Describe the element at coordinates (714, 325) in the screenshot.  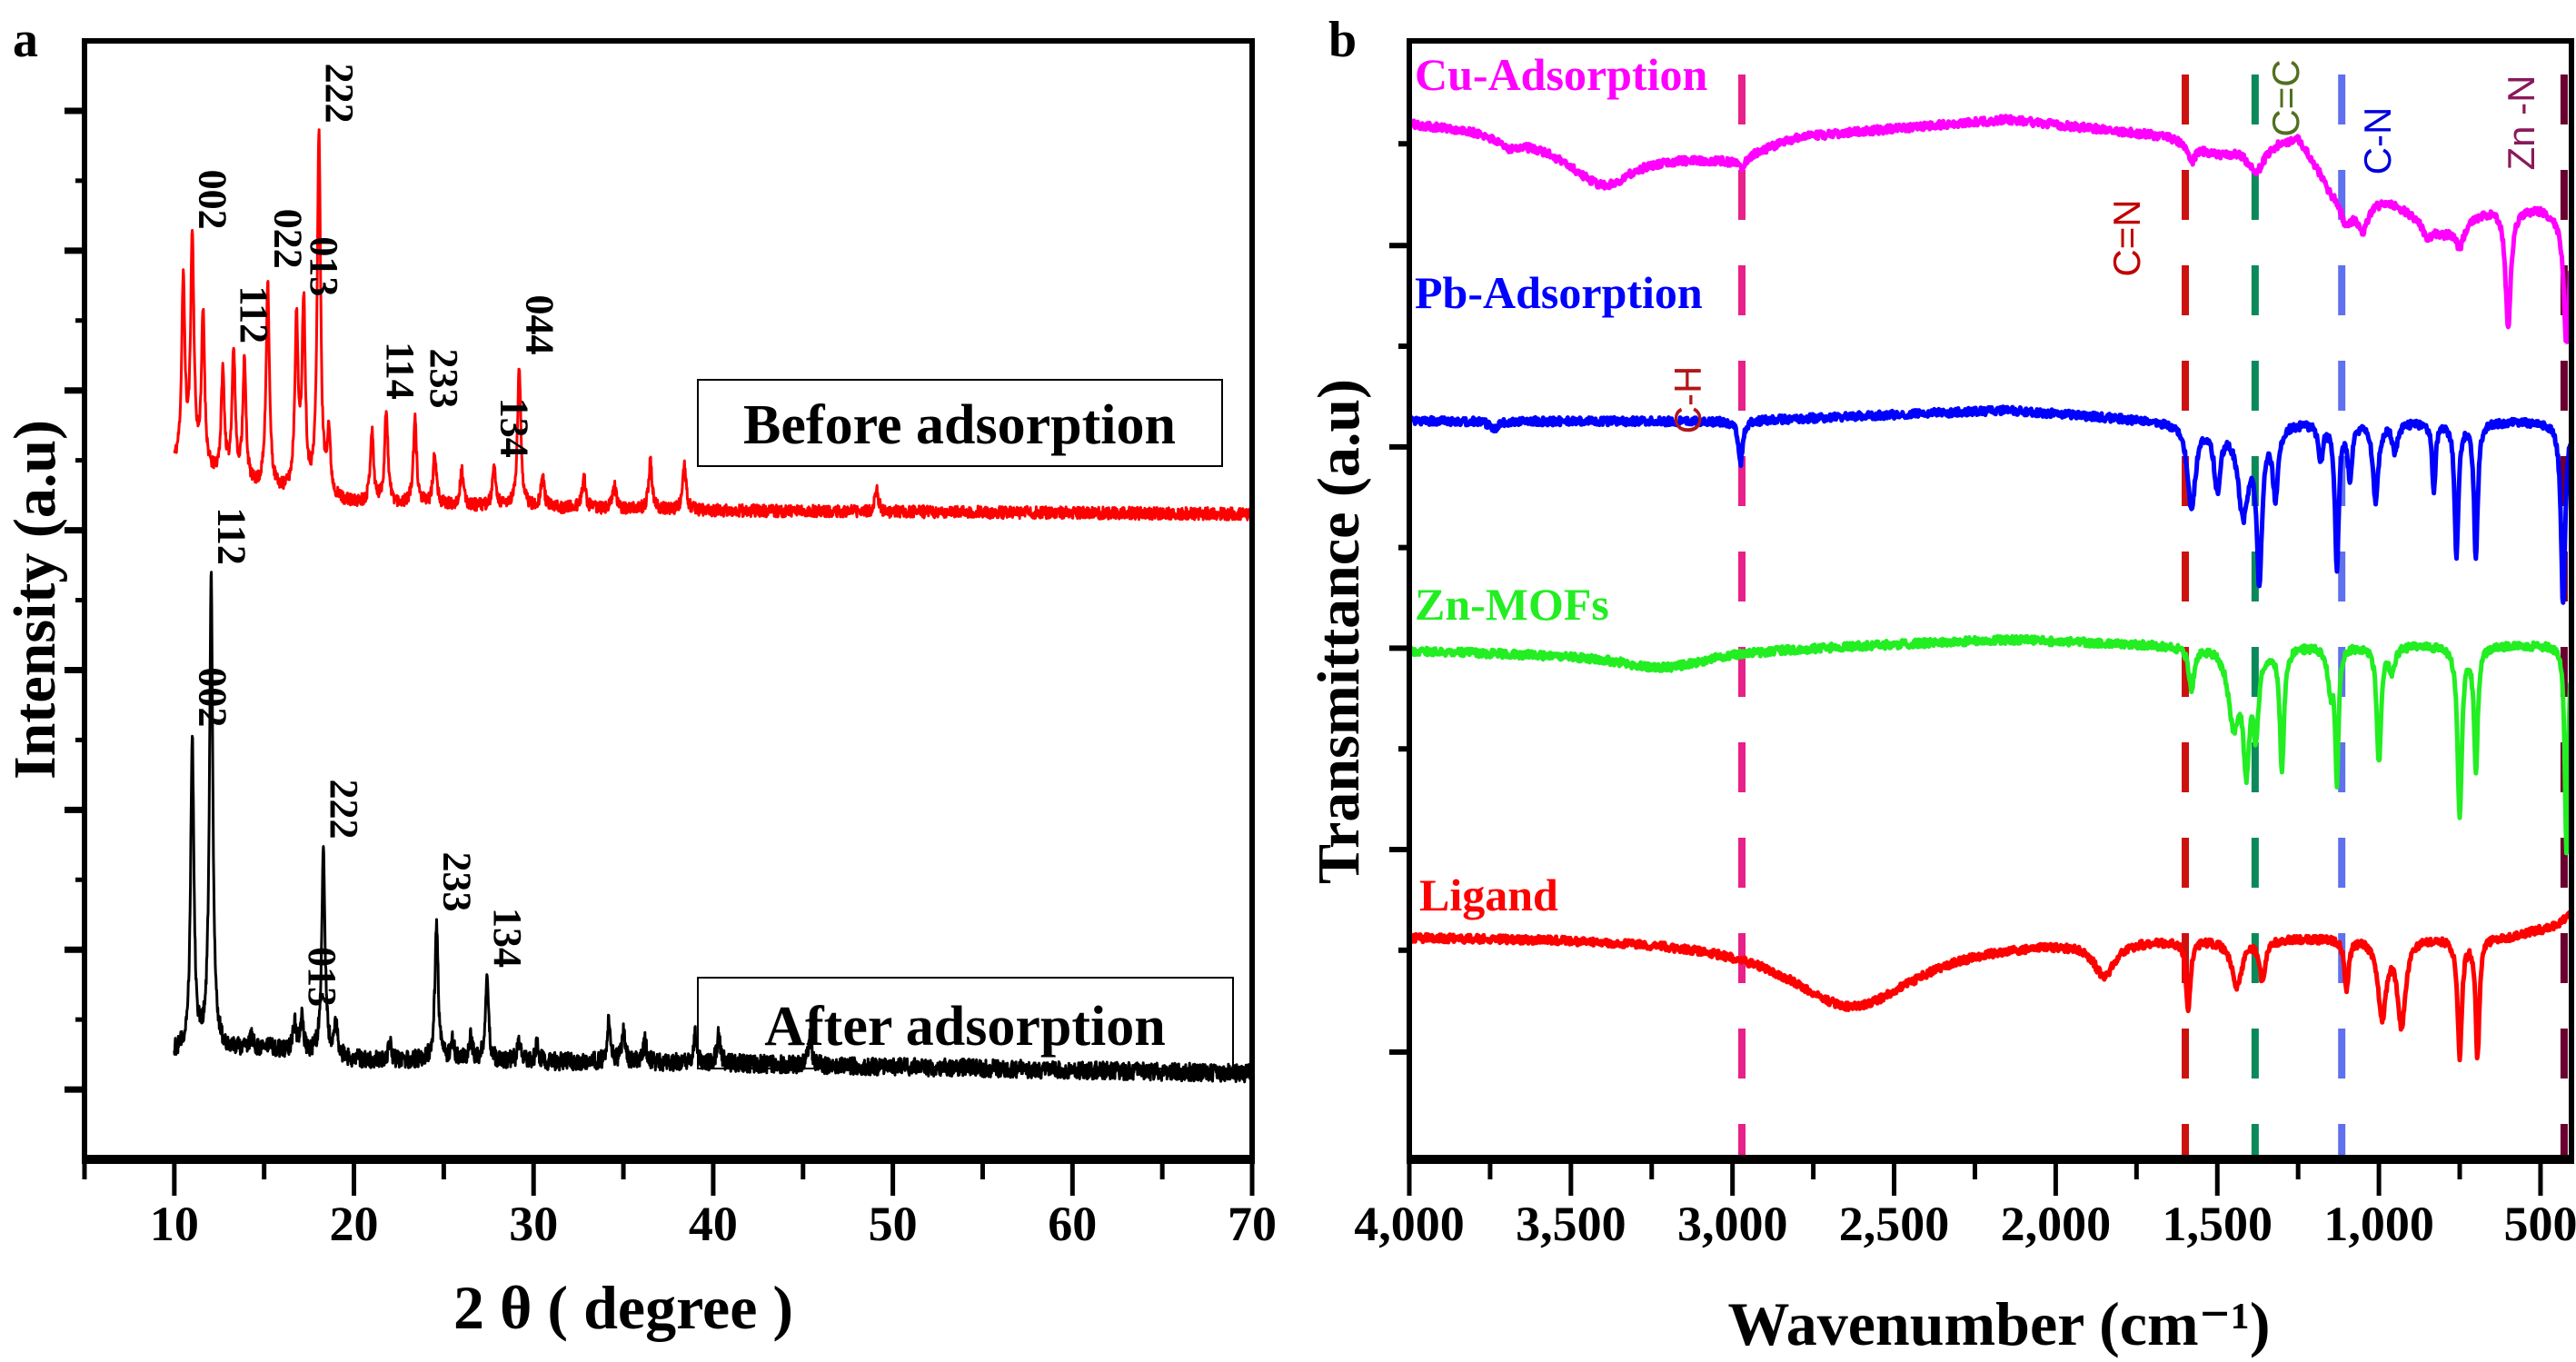
I see `xrd-curve-before` at that location.